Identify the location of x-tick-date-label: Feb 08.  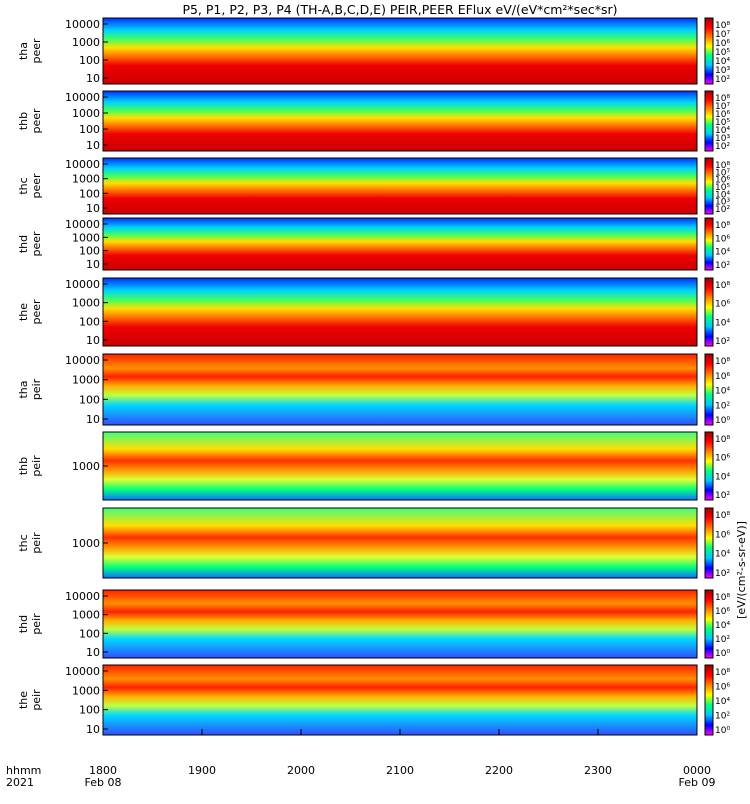
(103, 782).